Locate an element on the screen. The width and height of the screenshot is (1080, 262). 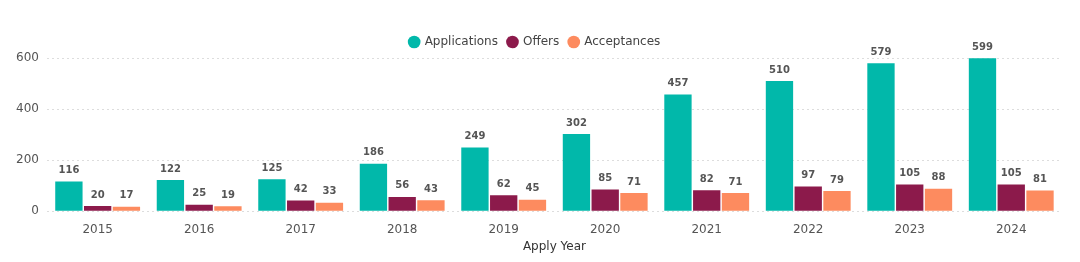
x-tick-label: 2016 is located at coordinates (199, 228).